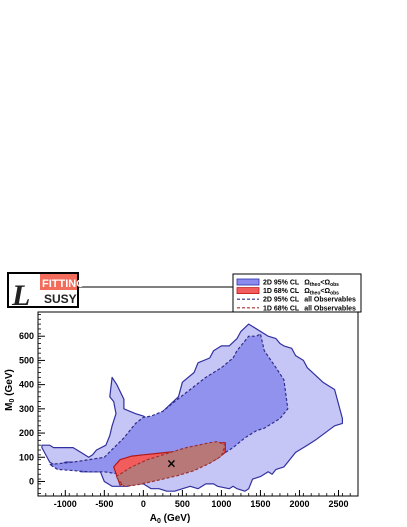  I want to click on logo-bottom-word: SUSY, so click(60, 299).